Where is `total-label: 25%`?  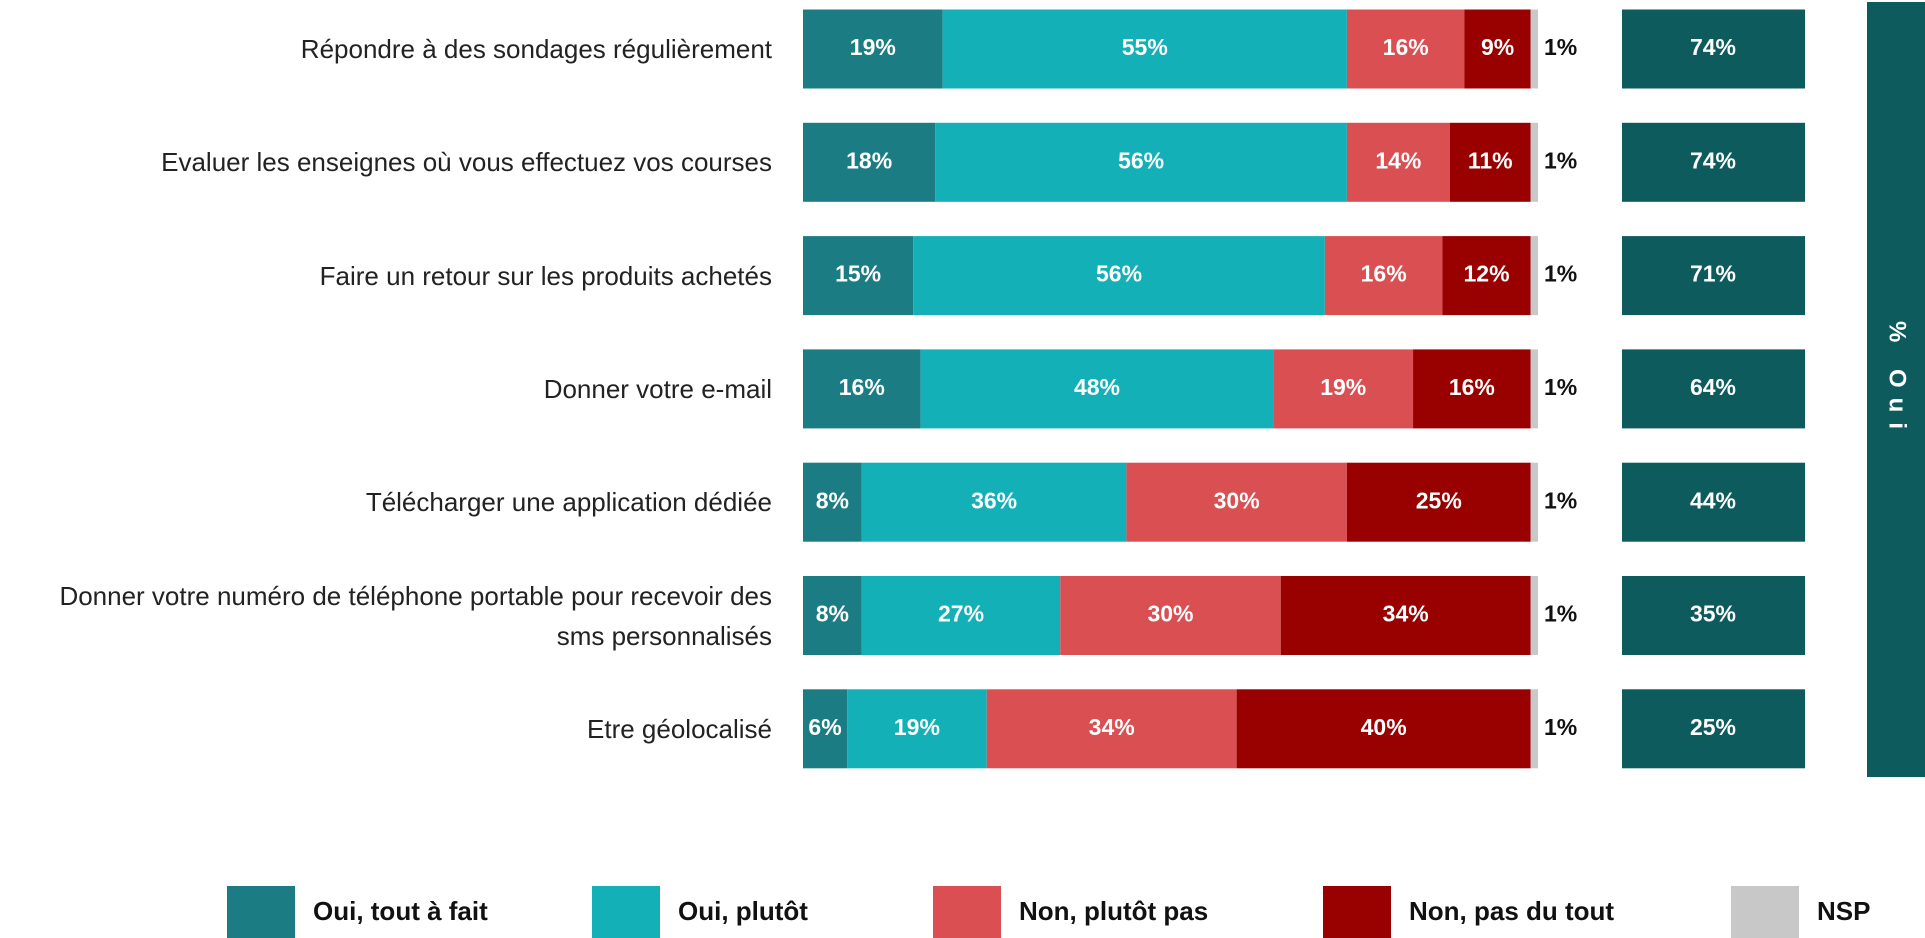 total-label: 25% is located at coordinates (1713, 727).